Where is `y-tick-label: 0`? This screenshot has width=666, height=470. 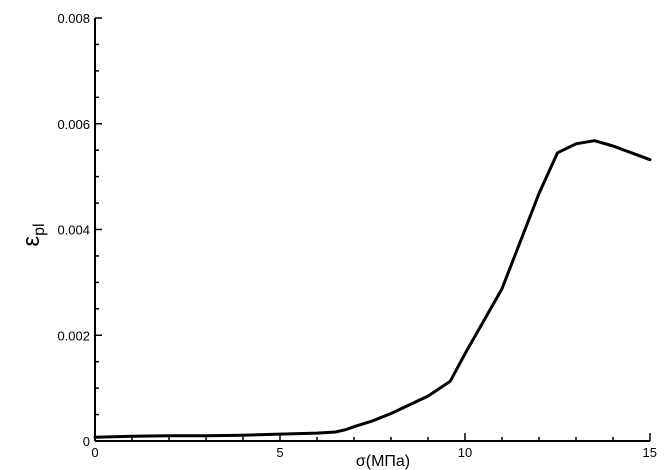 y-tick-label: 0 is located at coordinates (86, 441).